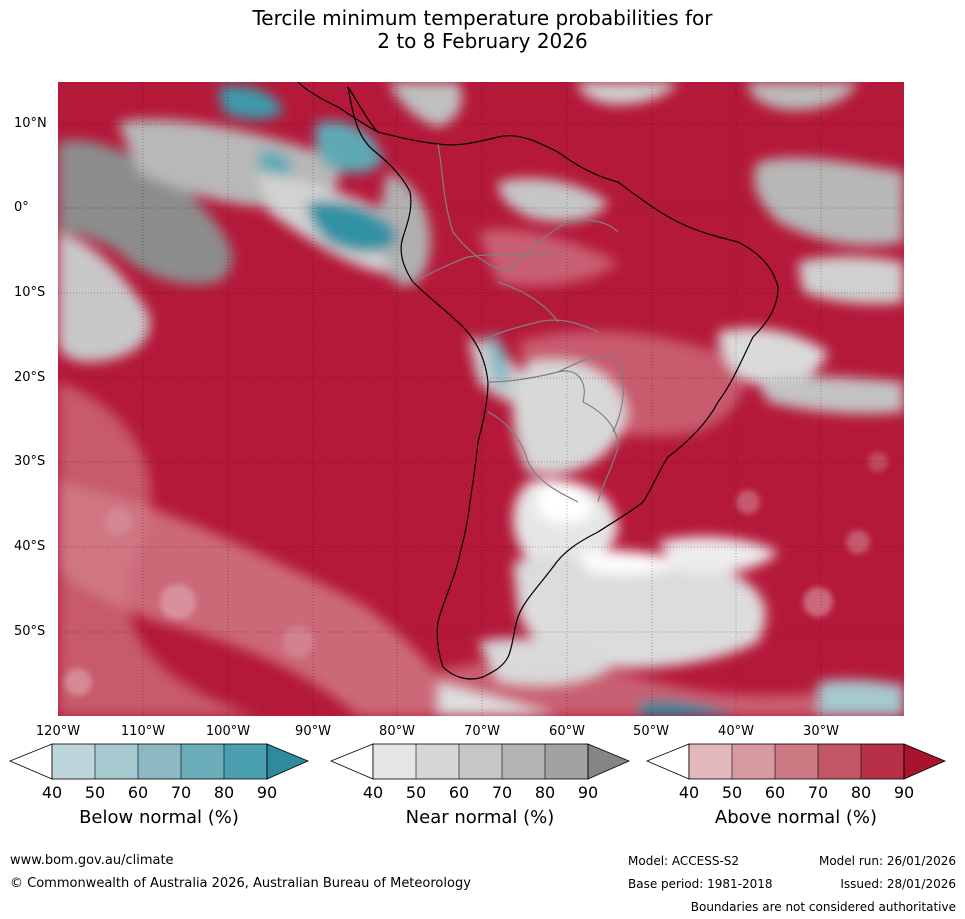 The width and height of the screenshot is (965, 919). I want to click on lat-label-10s: 10°S, so click(30, 292).